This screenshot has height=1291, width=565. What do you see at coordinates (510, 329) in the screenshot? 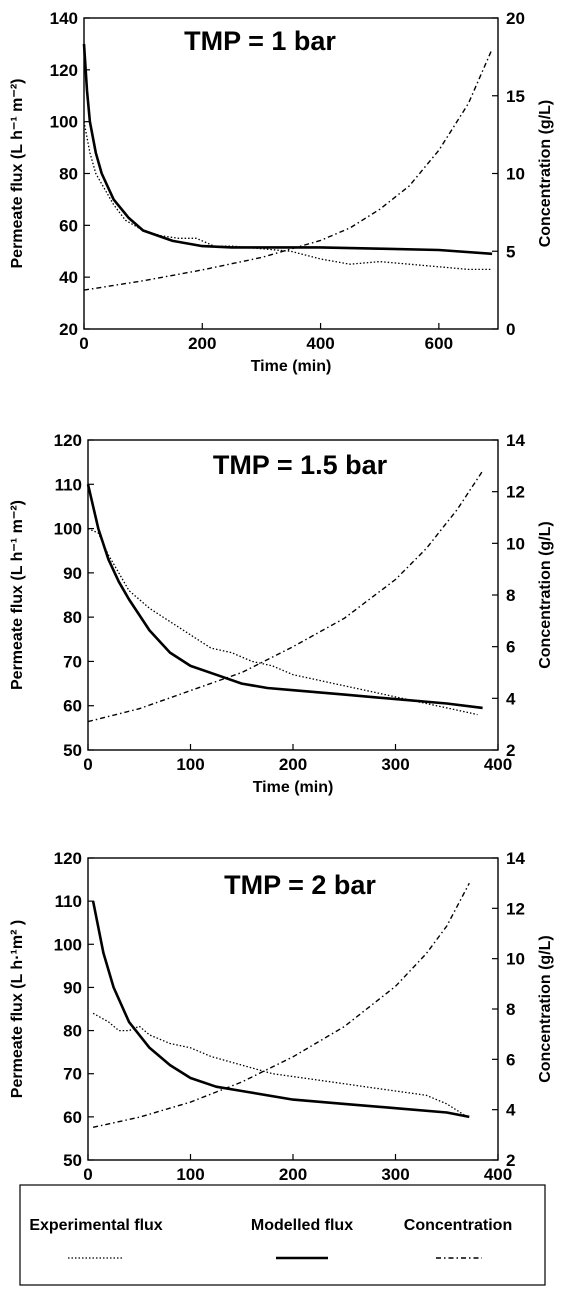
I see `y2-tick-label: 0` at bounding box center [510, 329].